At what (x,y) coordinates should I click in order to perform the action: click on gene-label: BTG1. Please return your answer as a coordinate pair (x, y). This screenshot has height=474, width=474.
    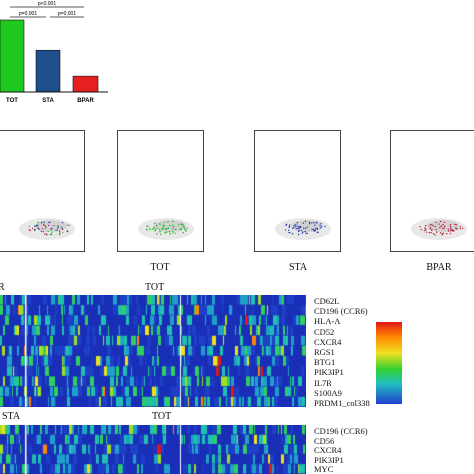
    Looking at the image, I should click on (325, 362).